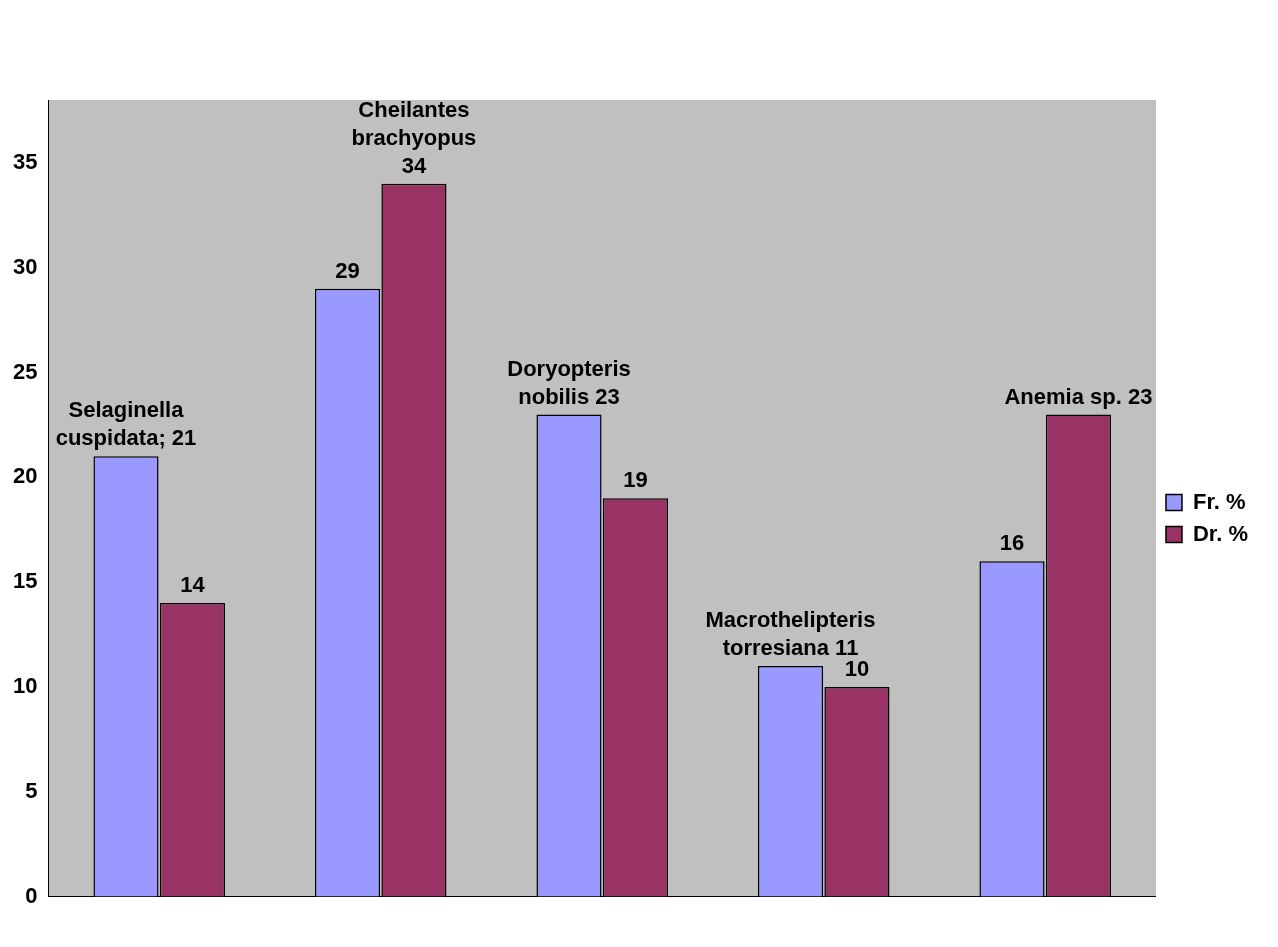 The height and width of the screenshot is (947, 1278). What do you see at coordinates (193, 585) in the screenshot?
I see `data-label: 14` at bounding box center [193, 585].